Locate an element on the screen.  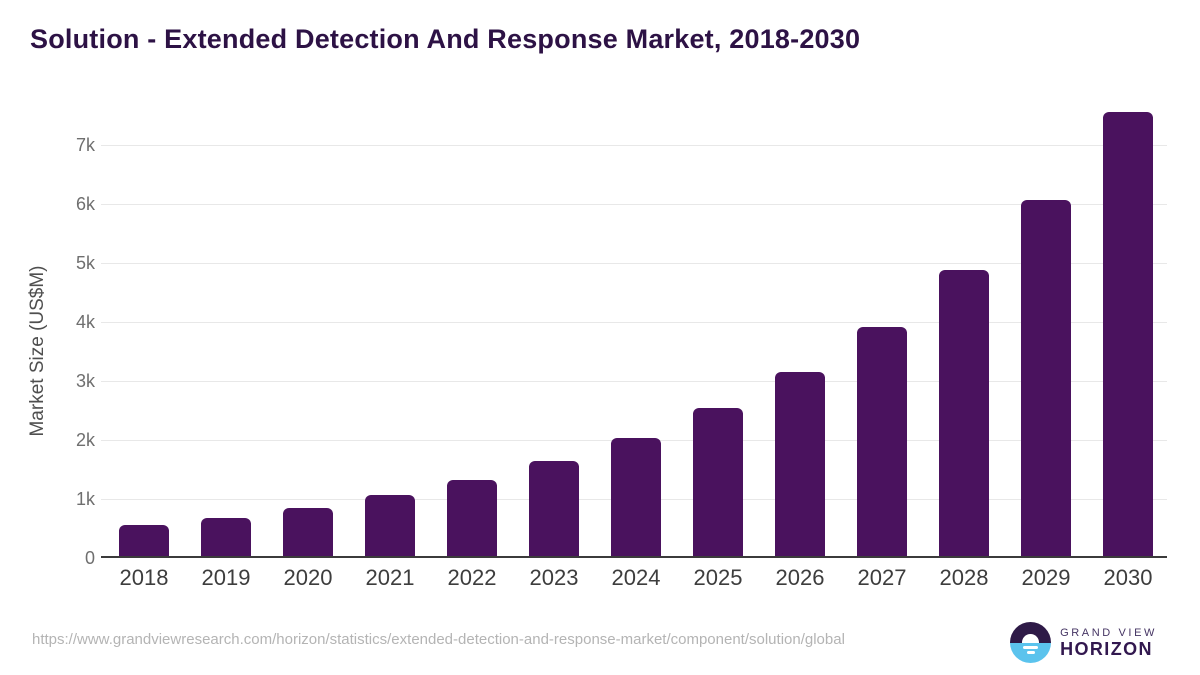
x-tick-label-2027: 2027 is located at coordinates (882, 577).